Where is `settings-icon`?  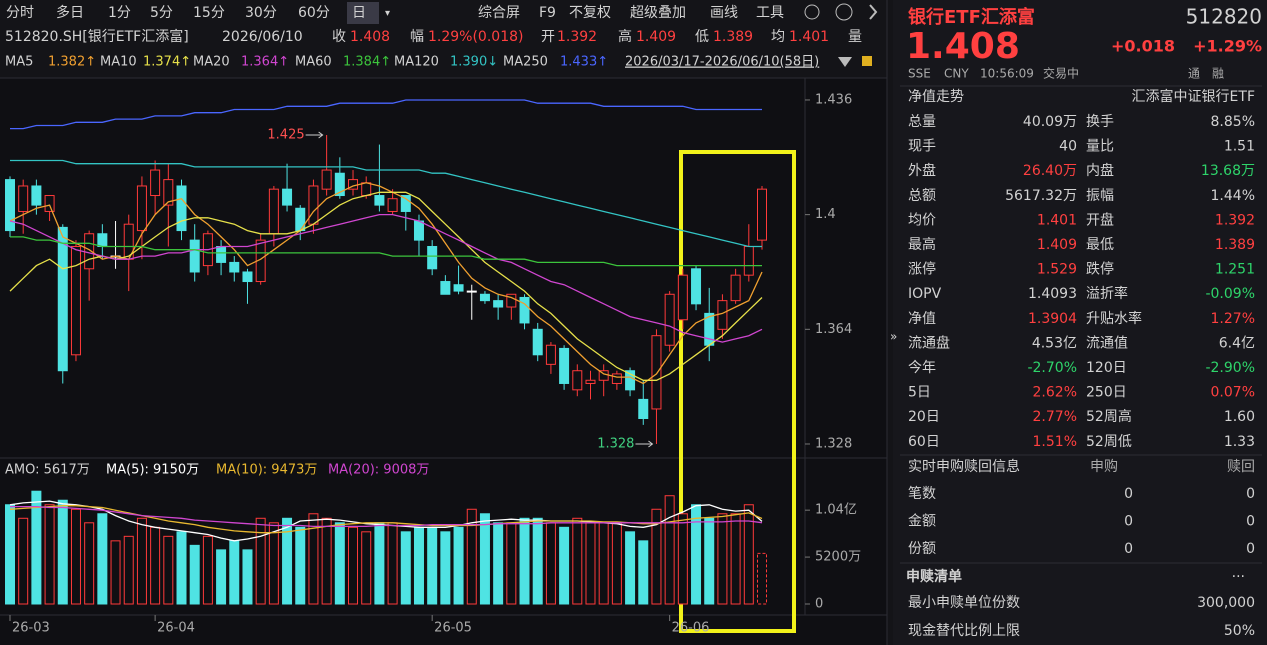
settings-icon is located at coordinates (812, 12).